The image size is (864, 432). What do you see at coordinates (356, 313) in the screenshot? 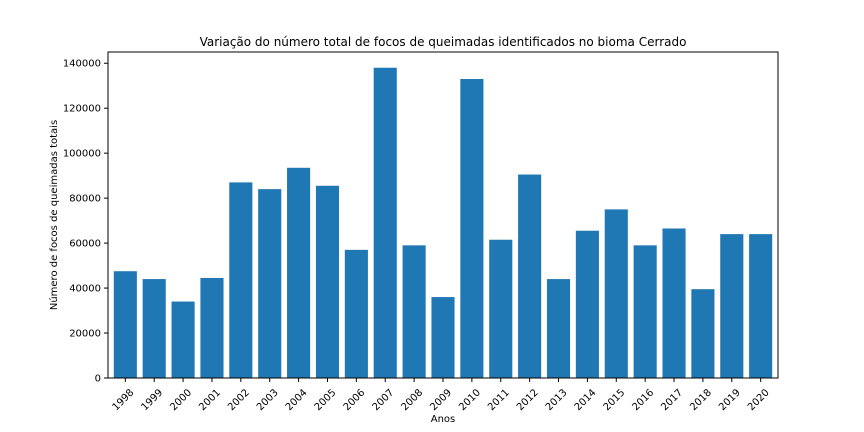
I see `bar-2006` at bounding box center [356, 313].